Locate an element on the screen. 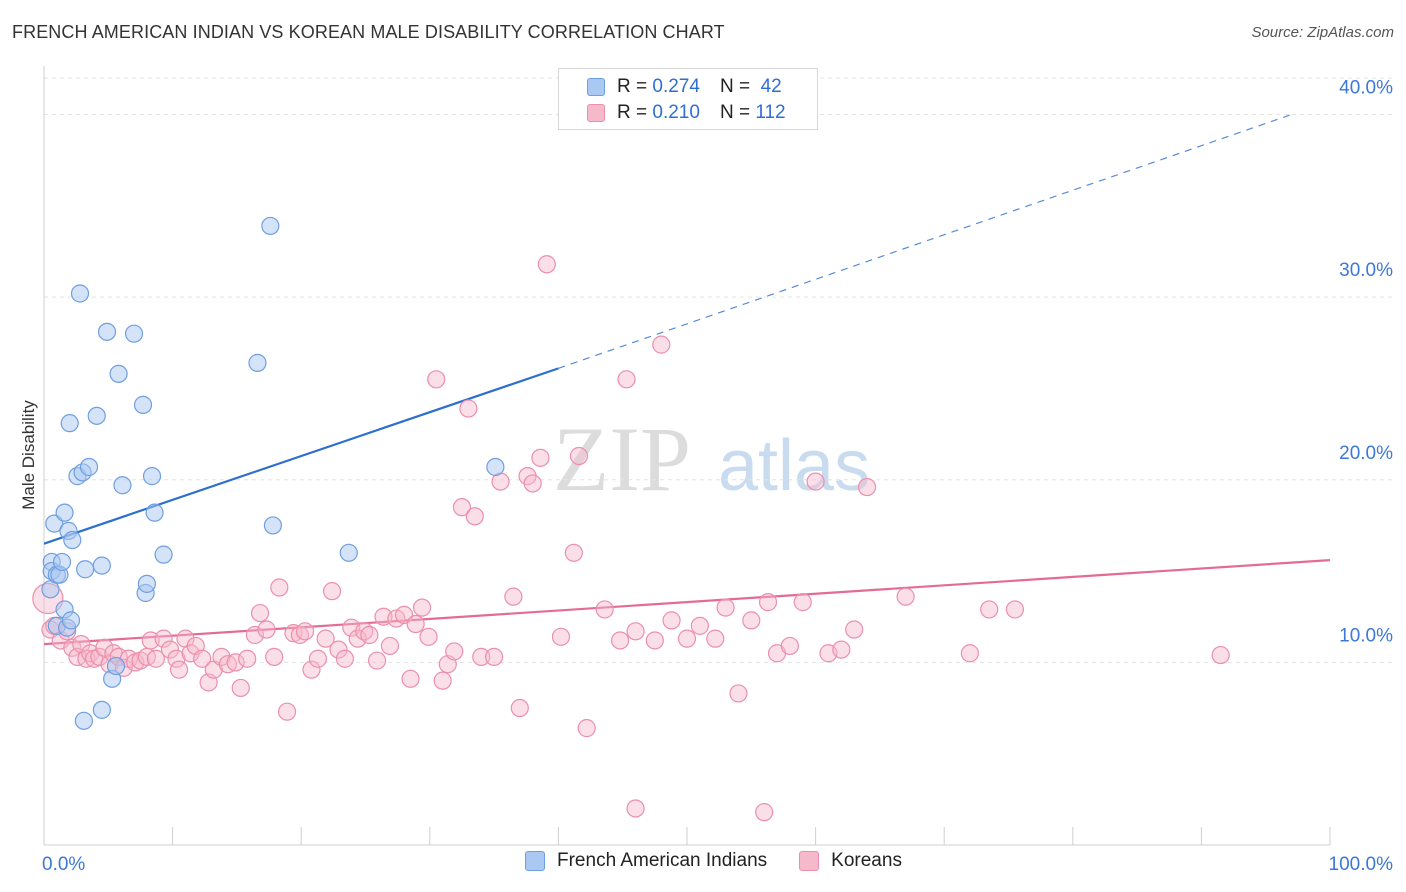 Image resolution: width=1406 pixels, height=892 pixels. french-swatch is located at coordinates (596, 87).